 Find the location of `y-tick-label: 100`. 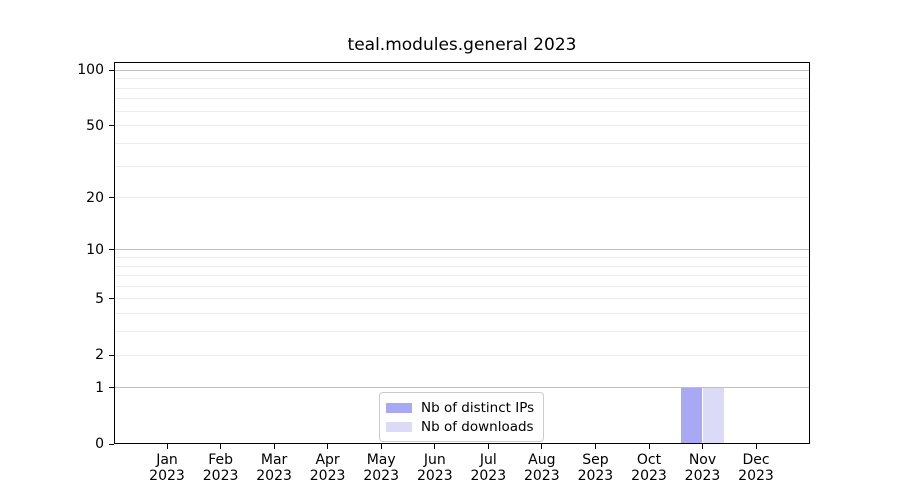

y-tick-label: 100 is located at coordinates (90, 70).